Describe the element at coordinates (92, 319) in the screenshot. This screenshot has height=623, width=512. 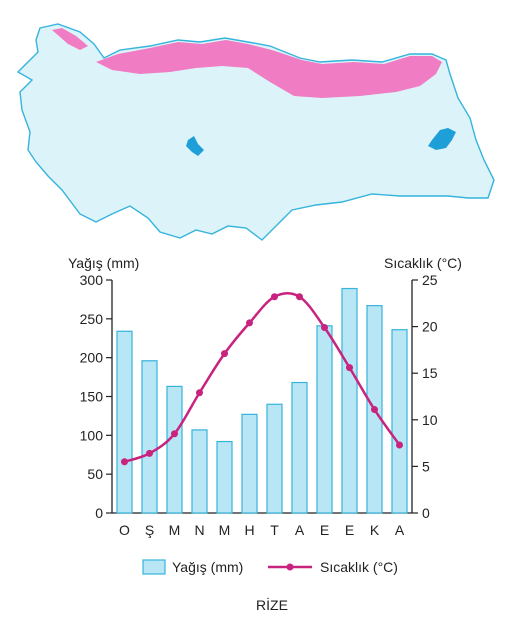
I see `left-tick-label: 250` at that location.